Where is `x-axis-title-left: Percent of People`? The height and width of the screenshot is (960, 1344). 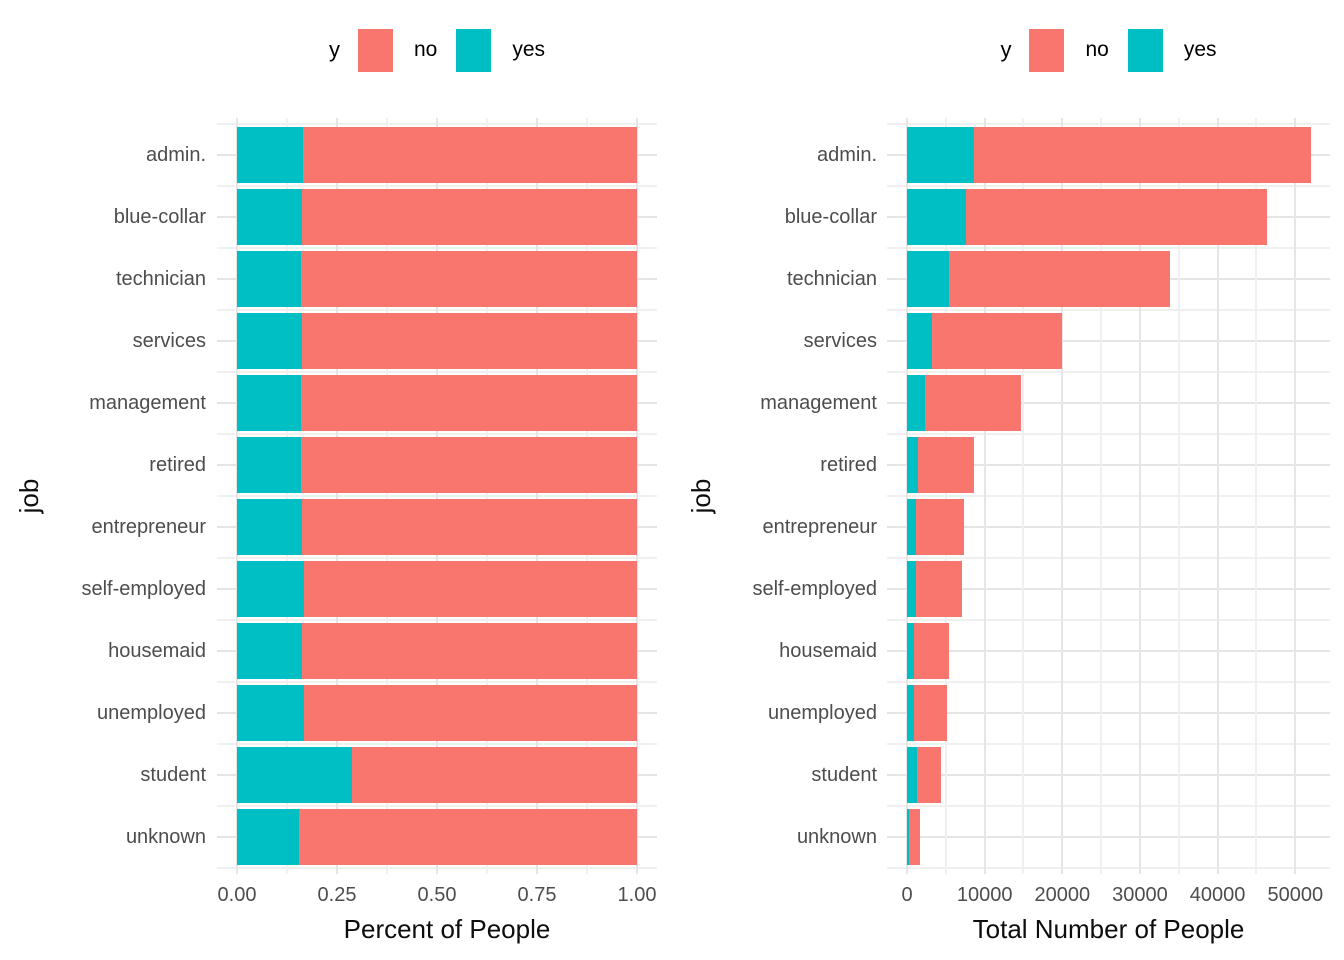
x-axis-title-left: Percent of People is located at coordinates (447, 929).